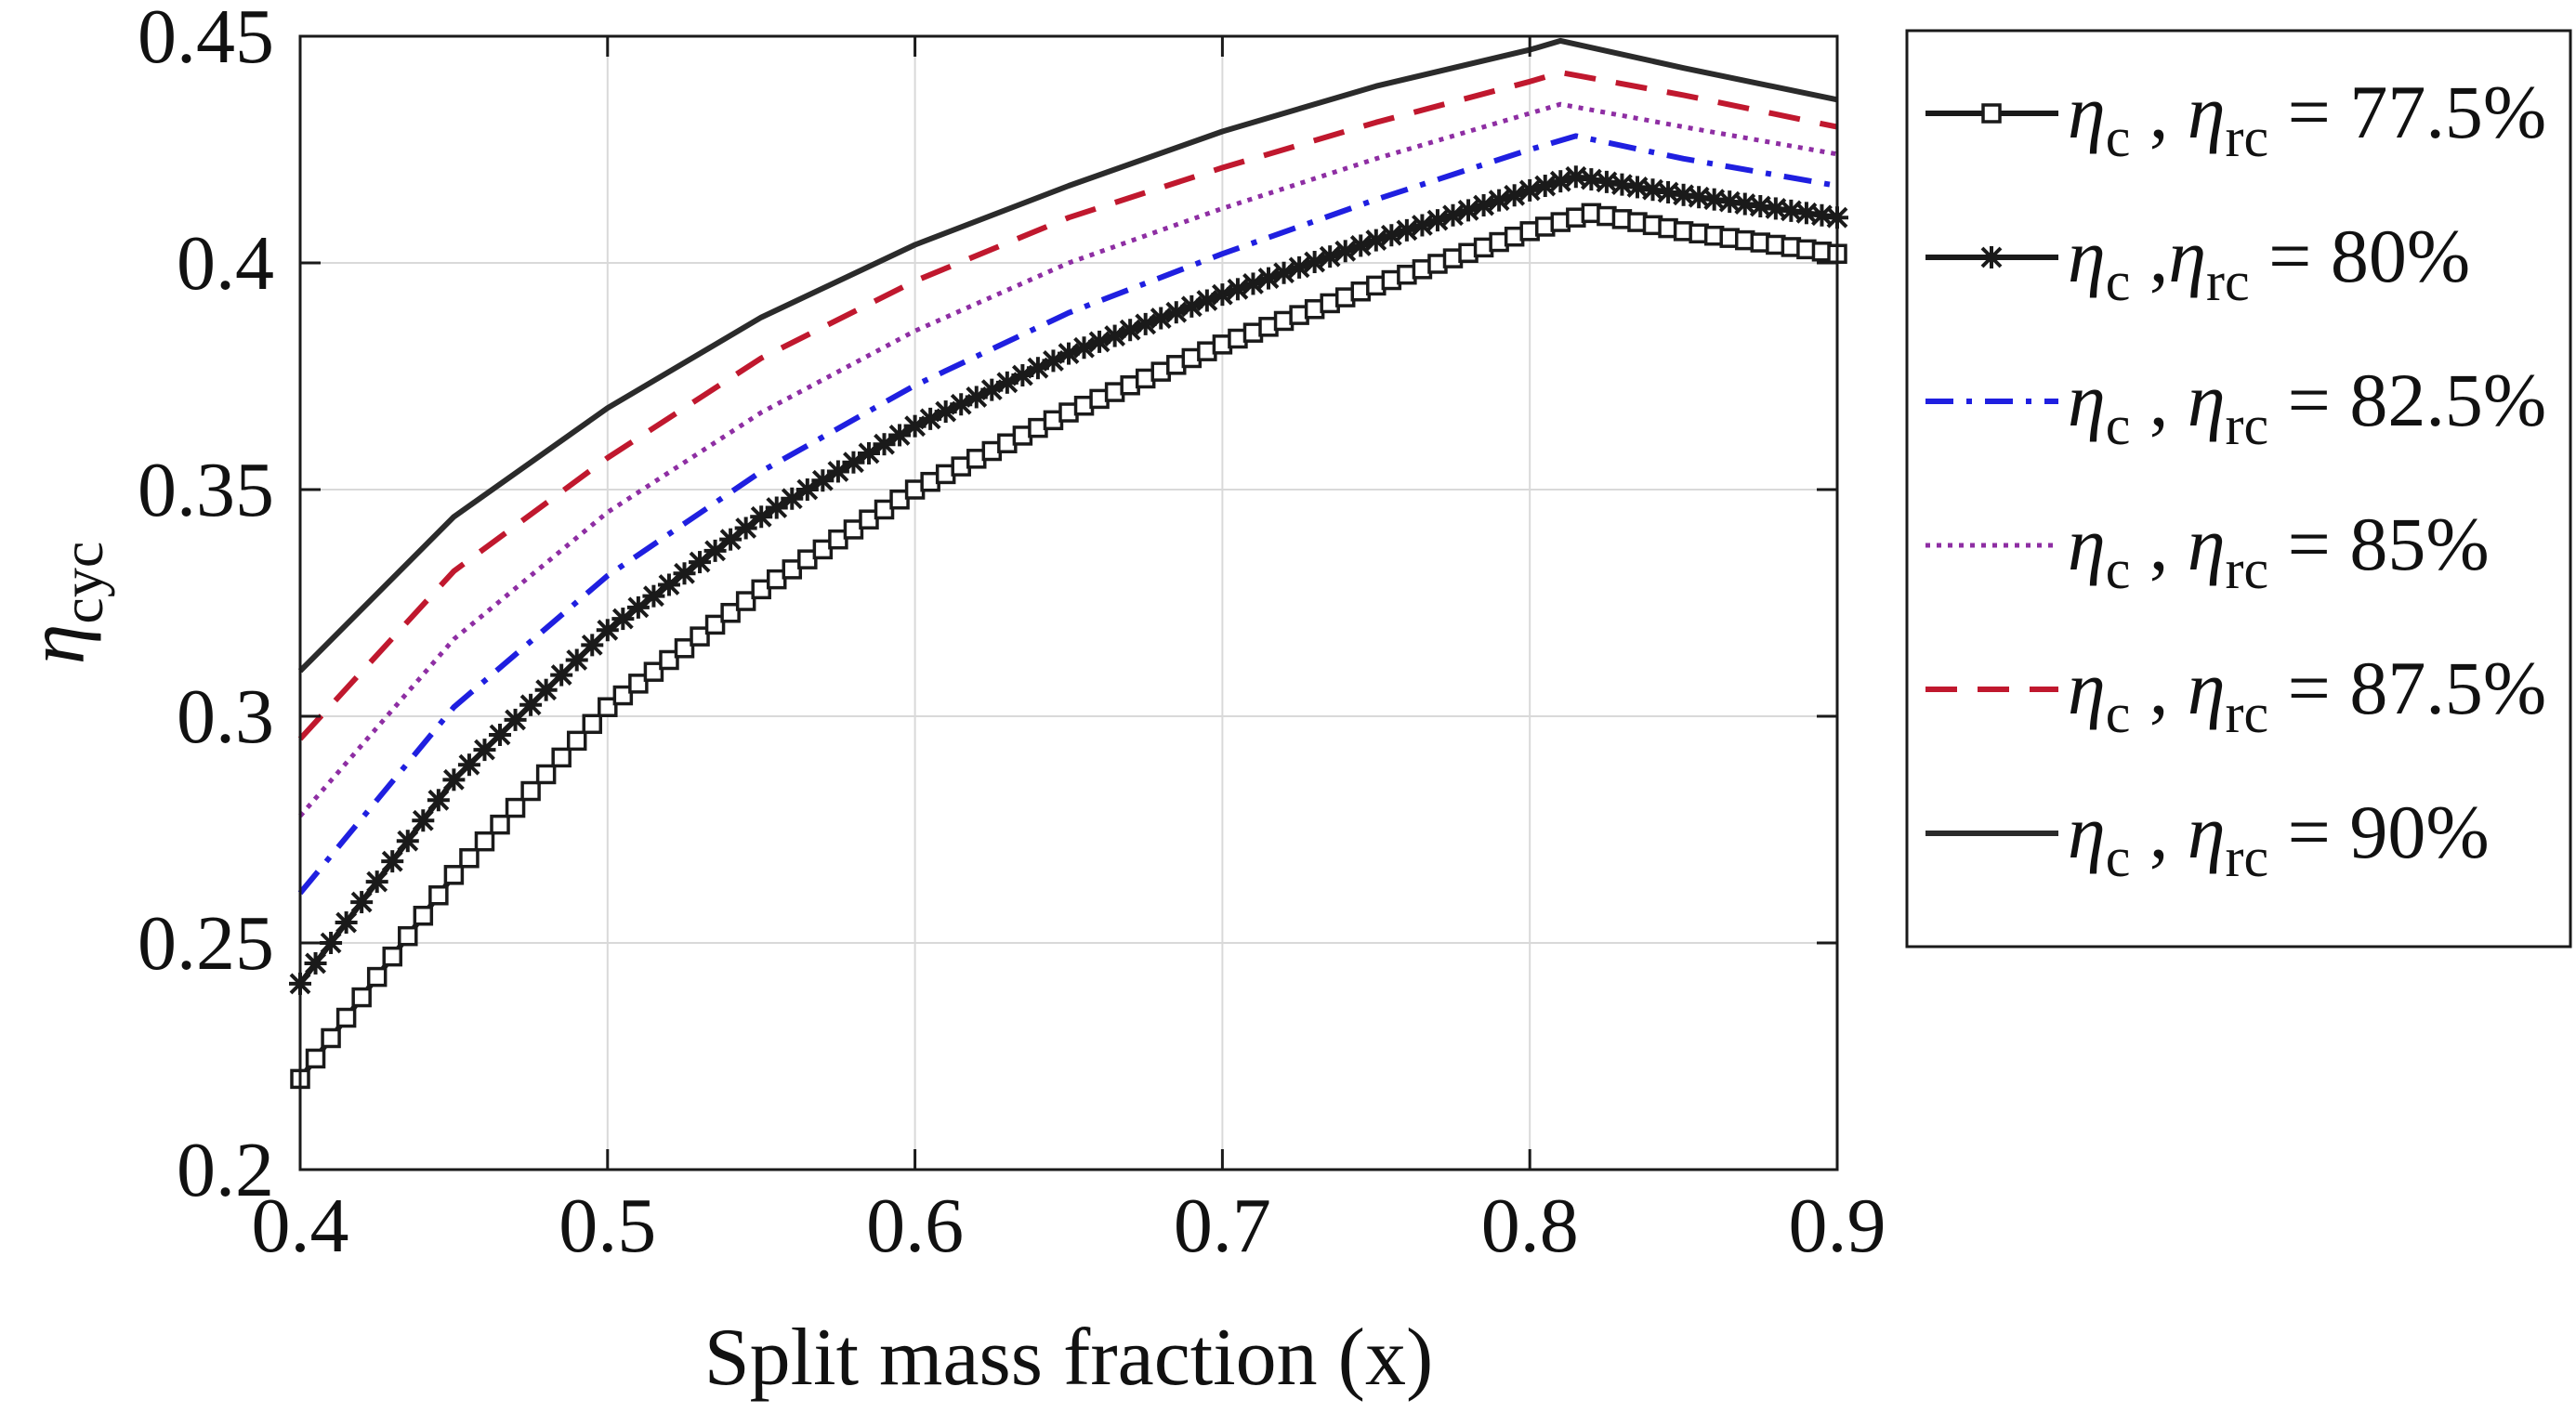  Describe the element at coordinates (57, 644) in the screenshot. I see `y-axis-title-symbol: η` at that location.